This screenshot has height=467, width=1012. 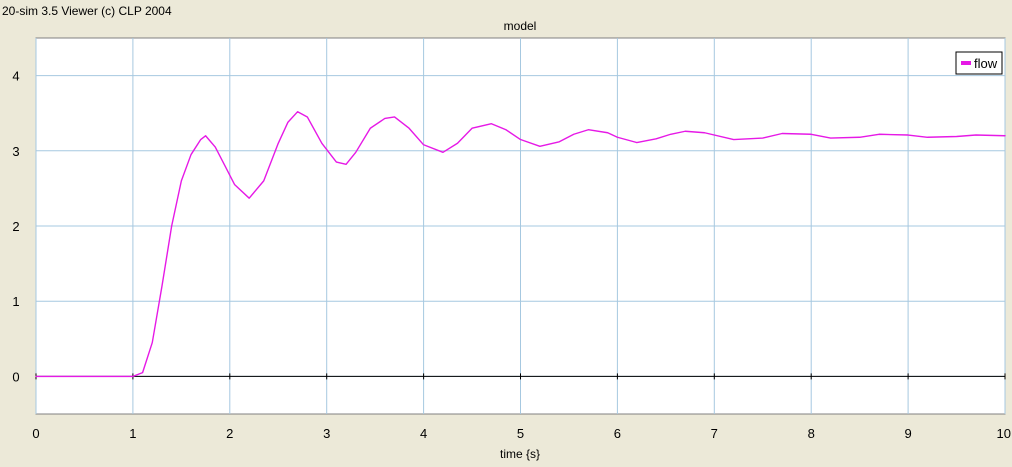 I want to click on x-tick-label-1: 1, so click(x=132, y=433).